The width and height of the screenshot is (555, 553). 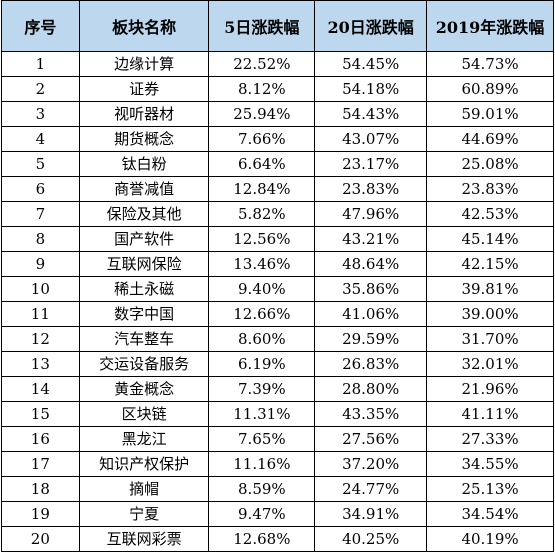 I want to click on cell-sector-name: 钛白粉, so click(x=144, y=164).